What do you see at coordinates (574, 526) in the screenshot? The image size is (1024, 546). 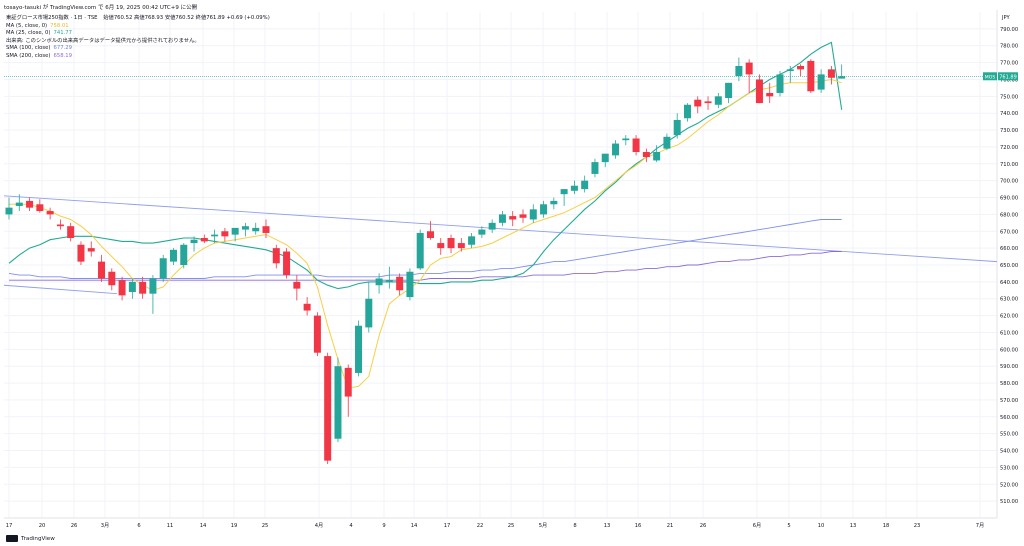 I see `date-tick-label: 8` at bounding box center [574, 526].